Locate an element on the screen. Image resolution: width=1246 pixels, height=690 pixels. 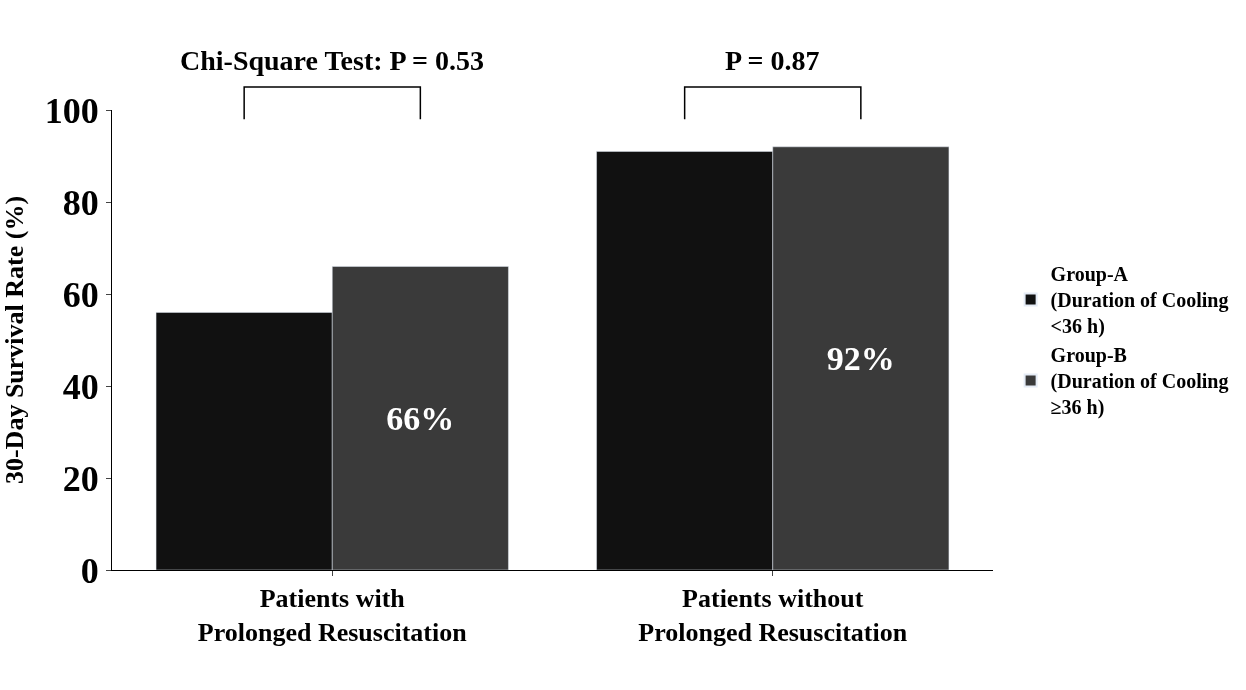
data-label: 92% is located at coordinates (860, 358).